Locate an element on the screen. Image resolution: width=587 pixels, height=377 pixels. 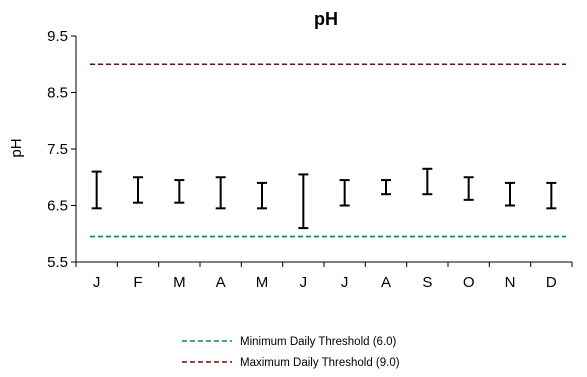
y-tick-label: 5.5 is located at coordinates (57, 262).